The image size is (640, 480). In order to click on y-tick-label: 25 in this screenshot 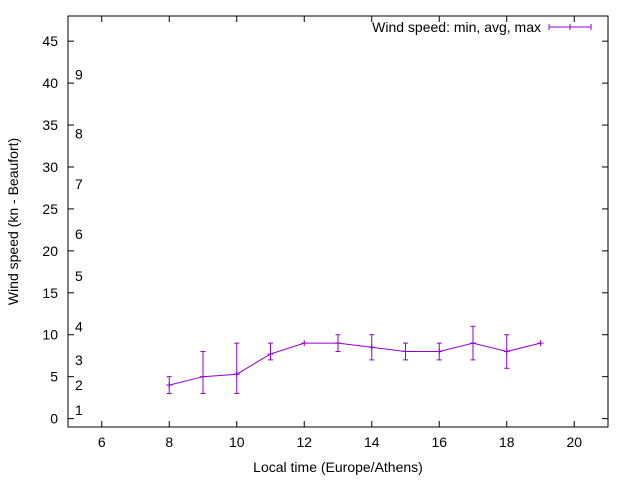, I will do `click(50, 209)`.